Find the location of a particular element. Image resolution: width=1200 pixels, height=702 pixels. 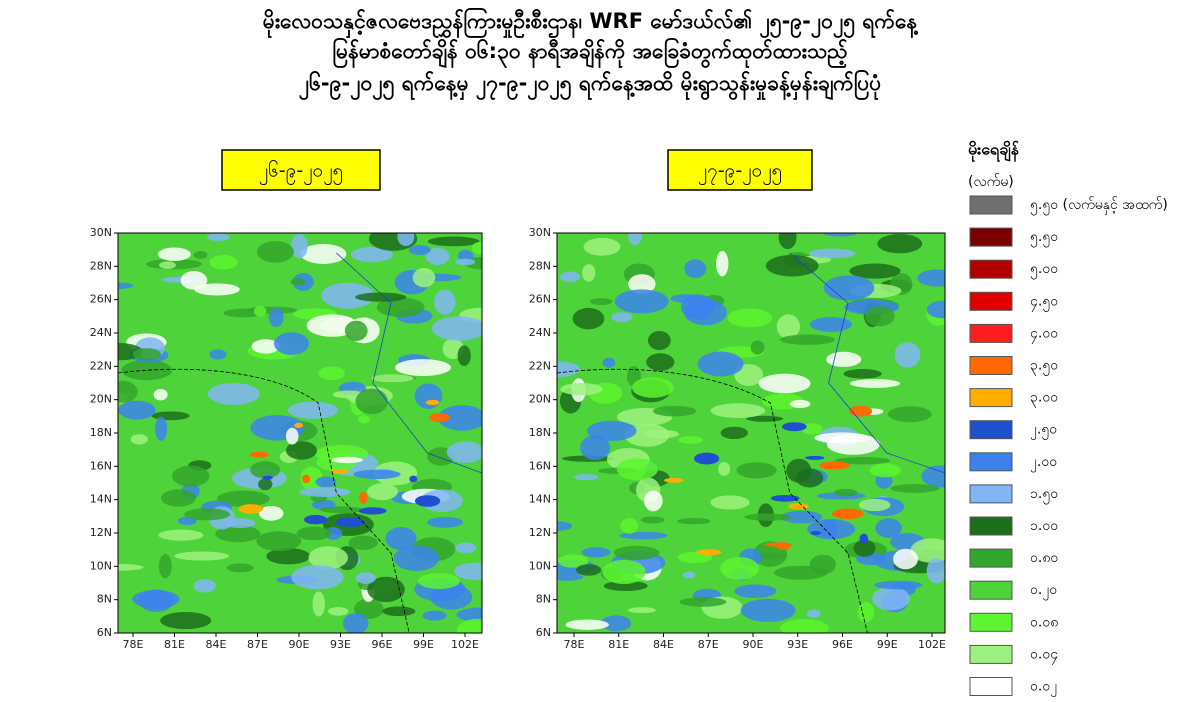

coastline is located at coordinates (712, 500).